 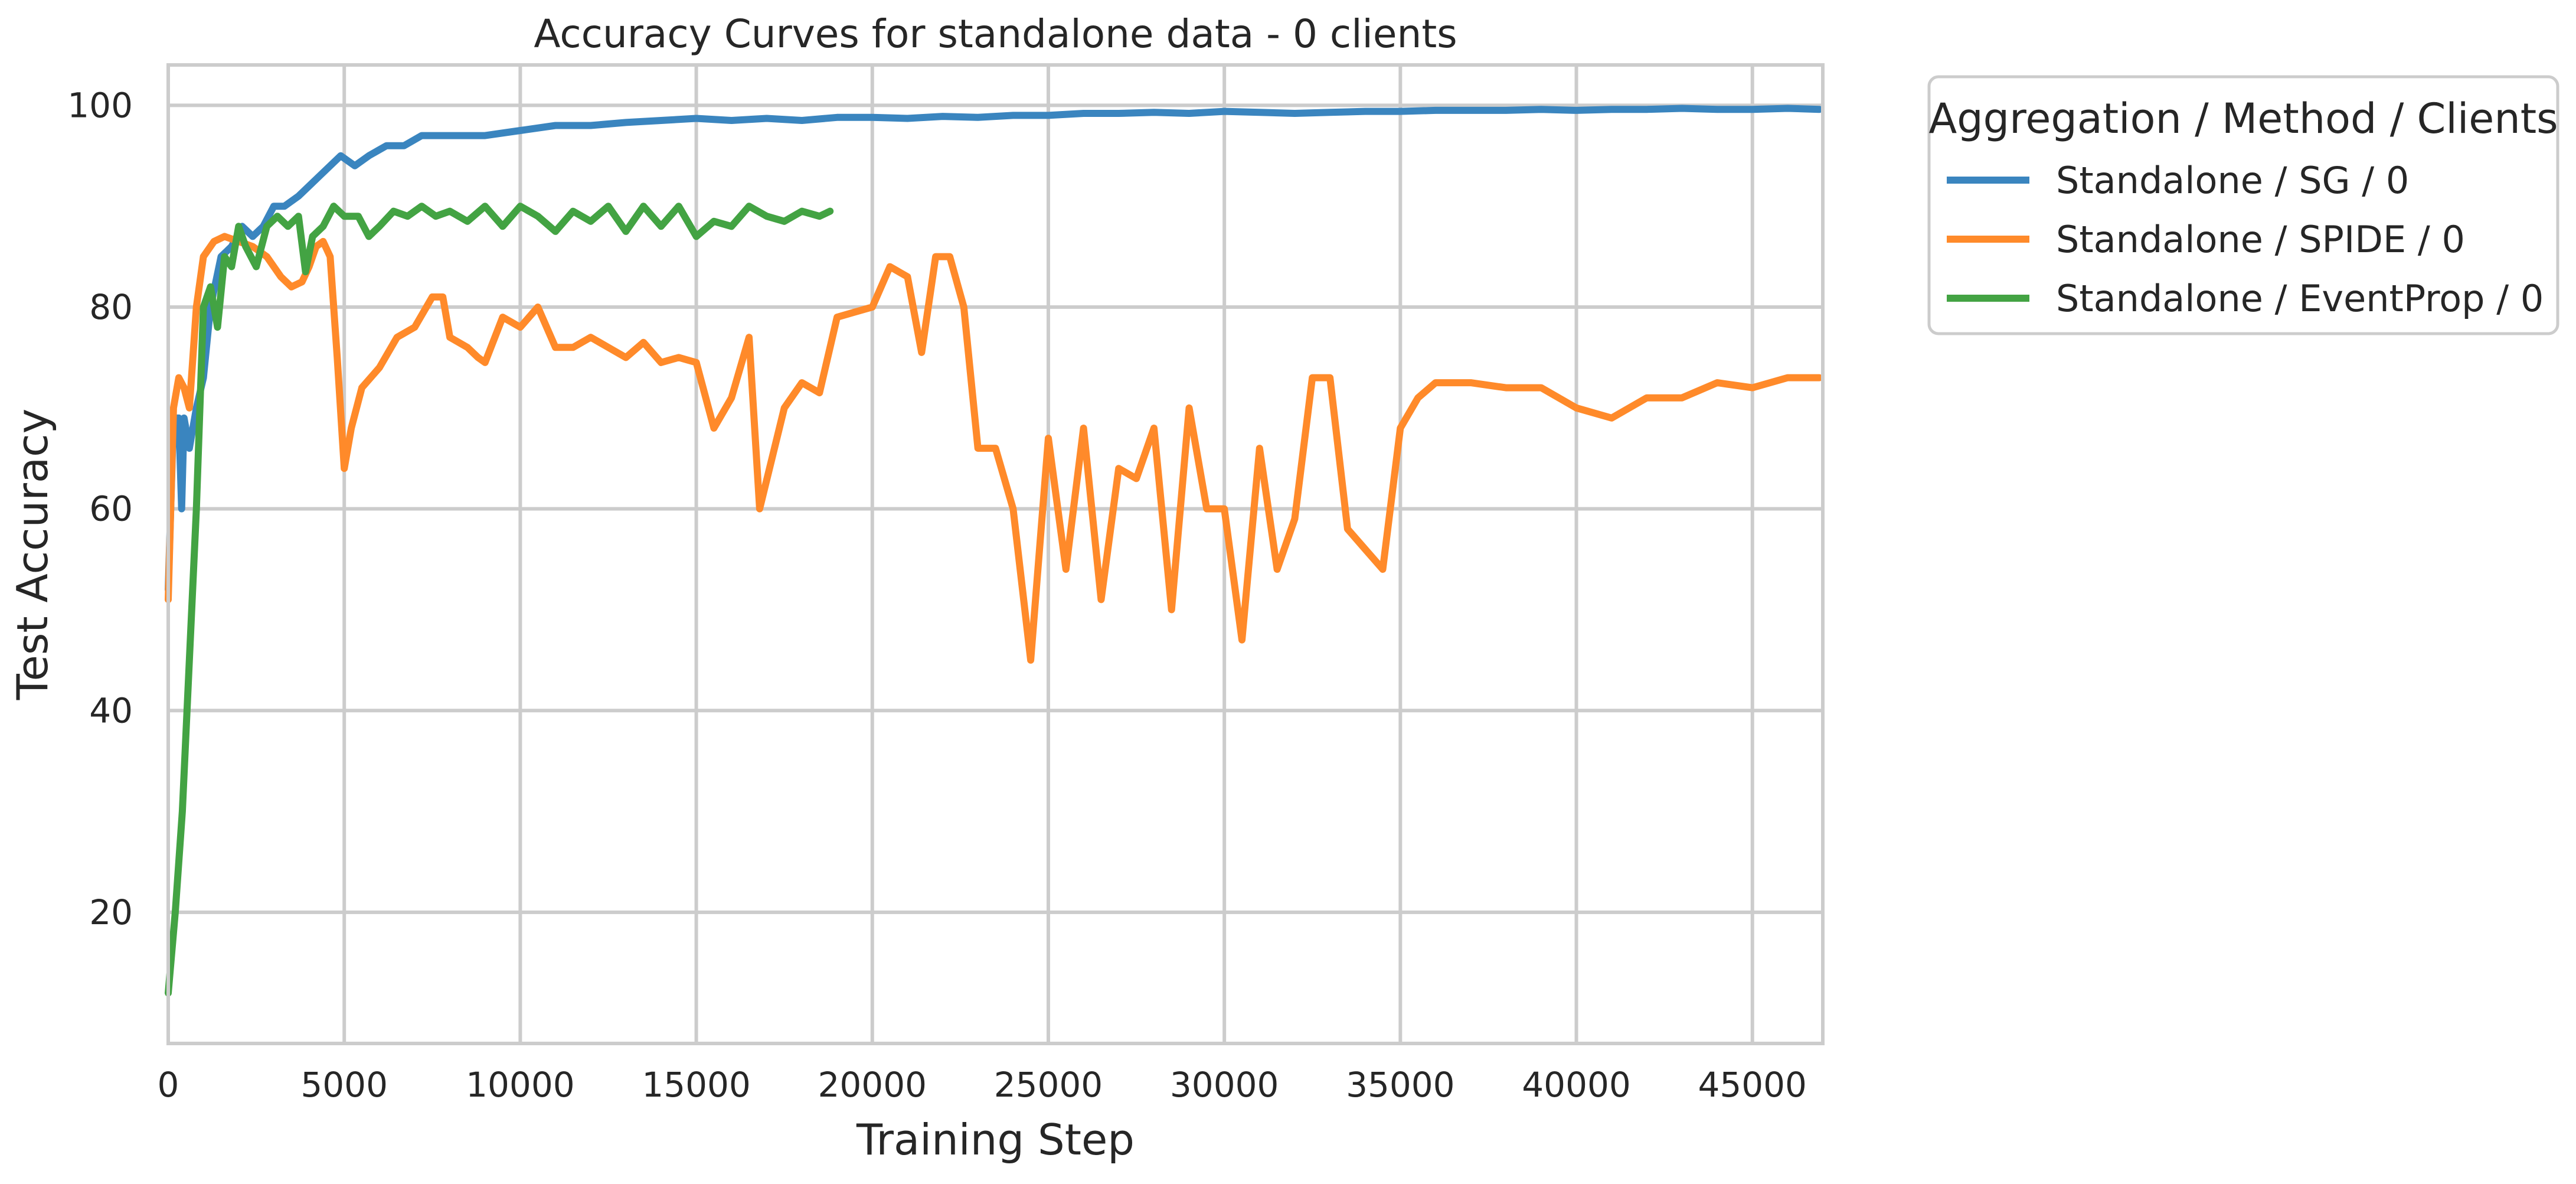 I want to click on x-tick-label: 15000, so click(x=696, y=1085).